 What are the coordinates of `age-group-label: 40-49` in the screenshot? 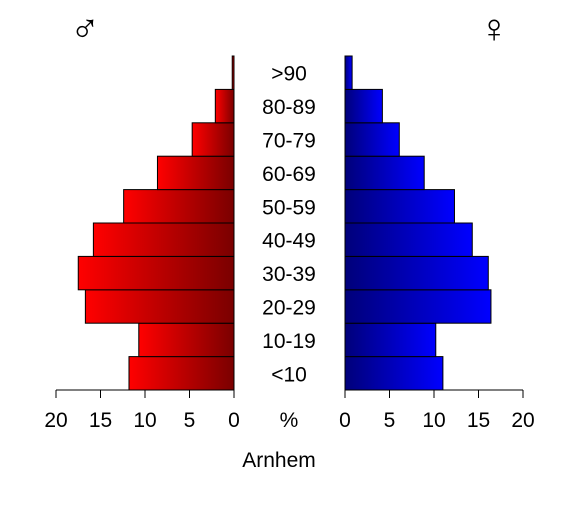 It's located at (289, 241).